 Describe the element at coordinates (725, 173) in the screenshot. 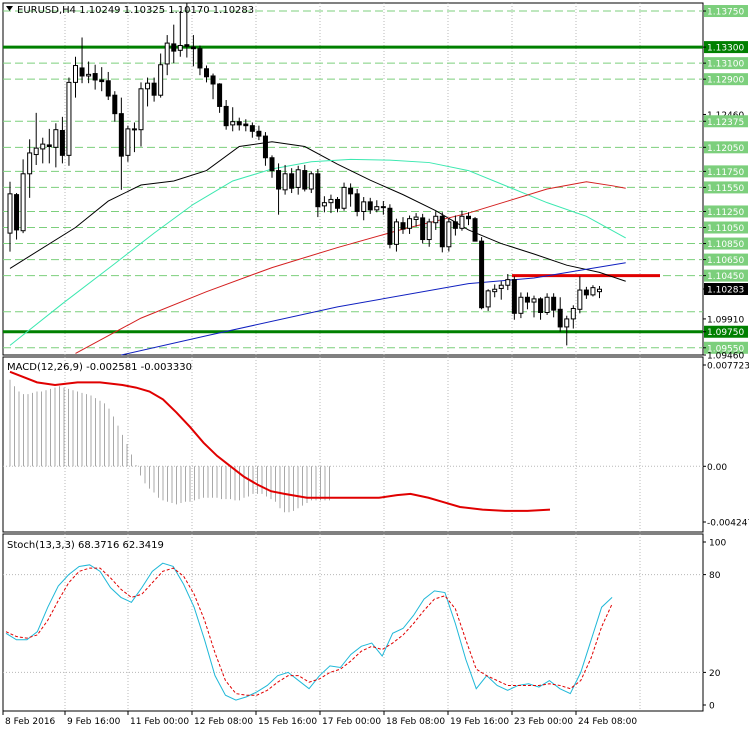

I see `price-tick-label: 1.11750` at that location.